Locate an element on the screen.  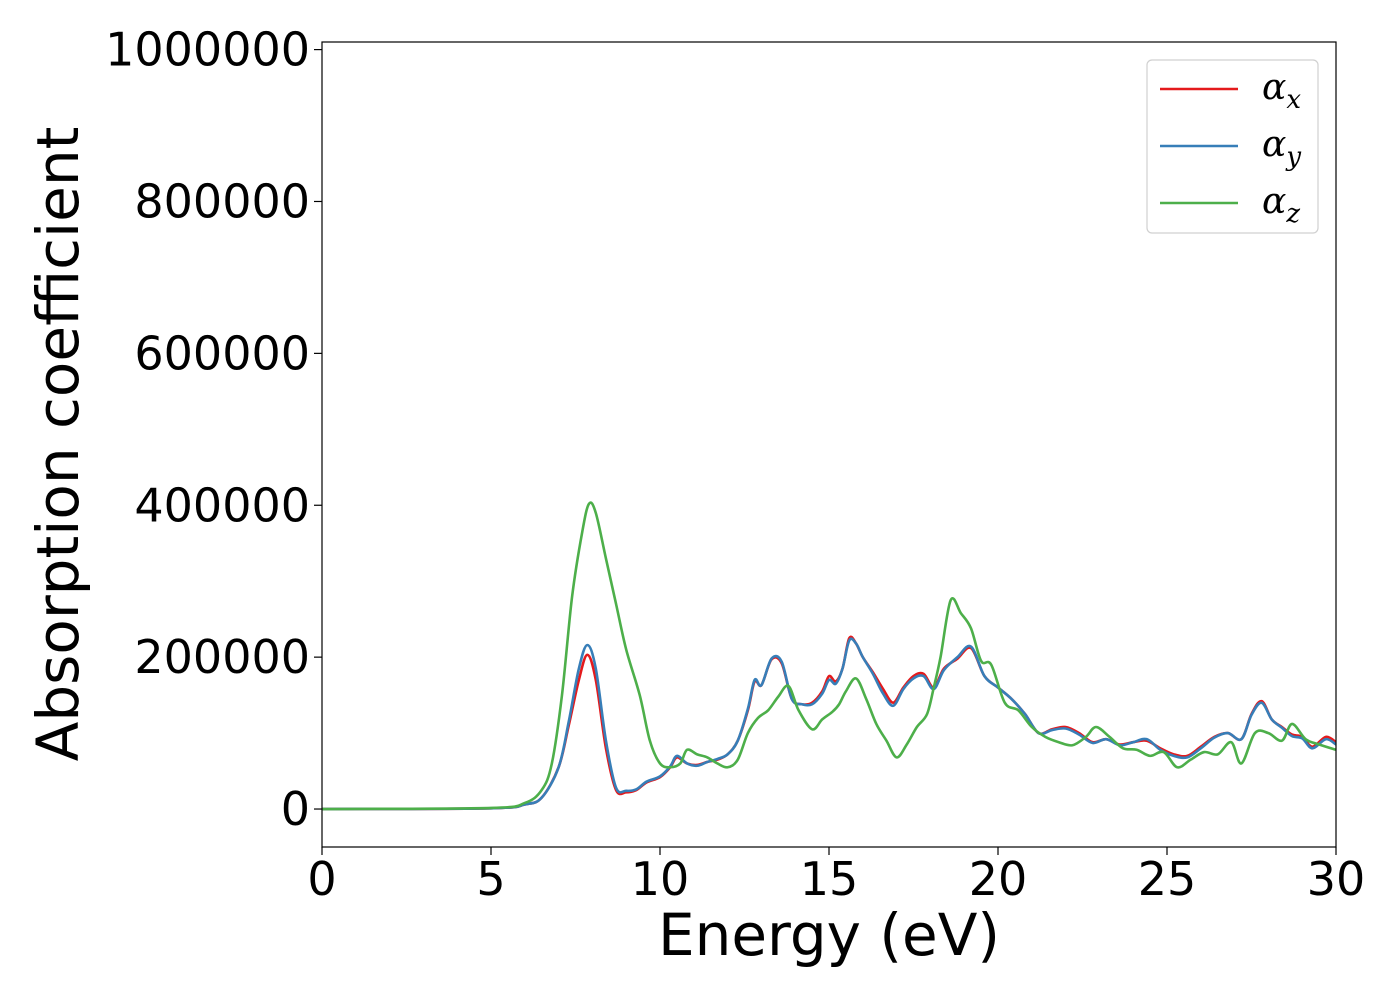
y-tick-label: 600000 is located at coordinates (222, 353).